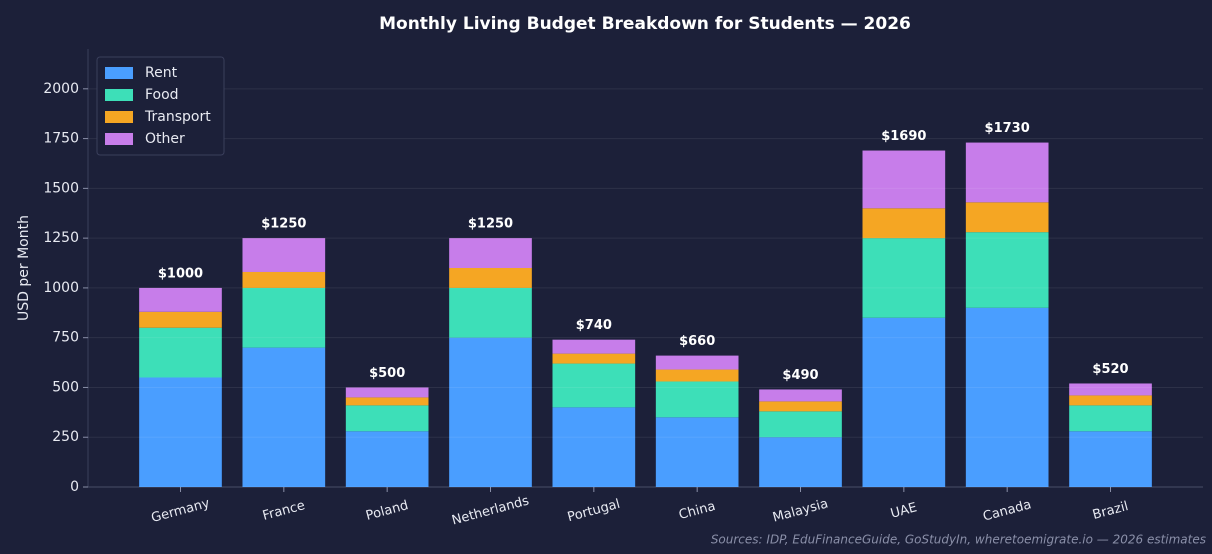 This screenshot has height=554, width=1212. I want to click on legend-label: Rent, so click(161, 73).